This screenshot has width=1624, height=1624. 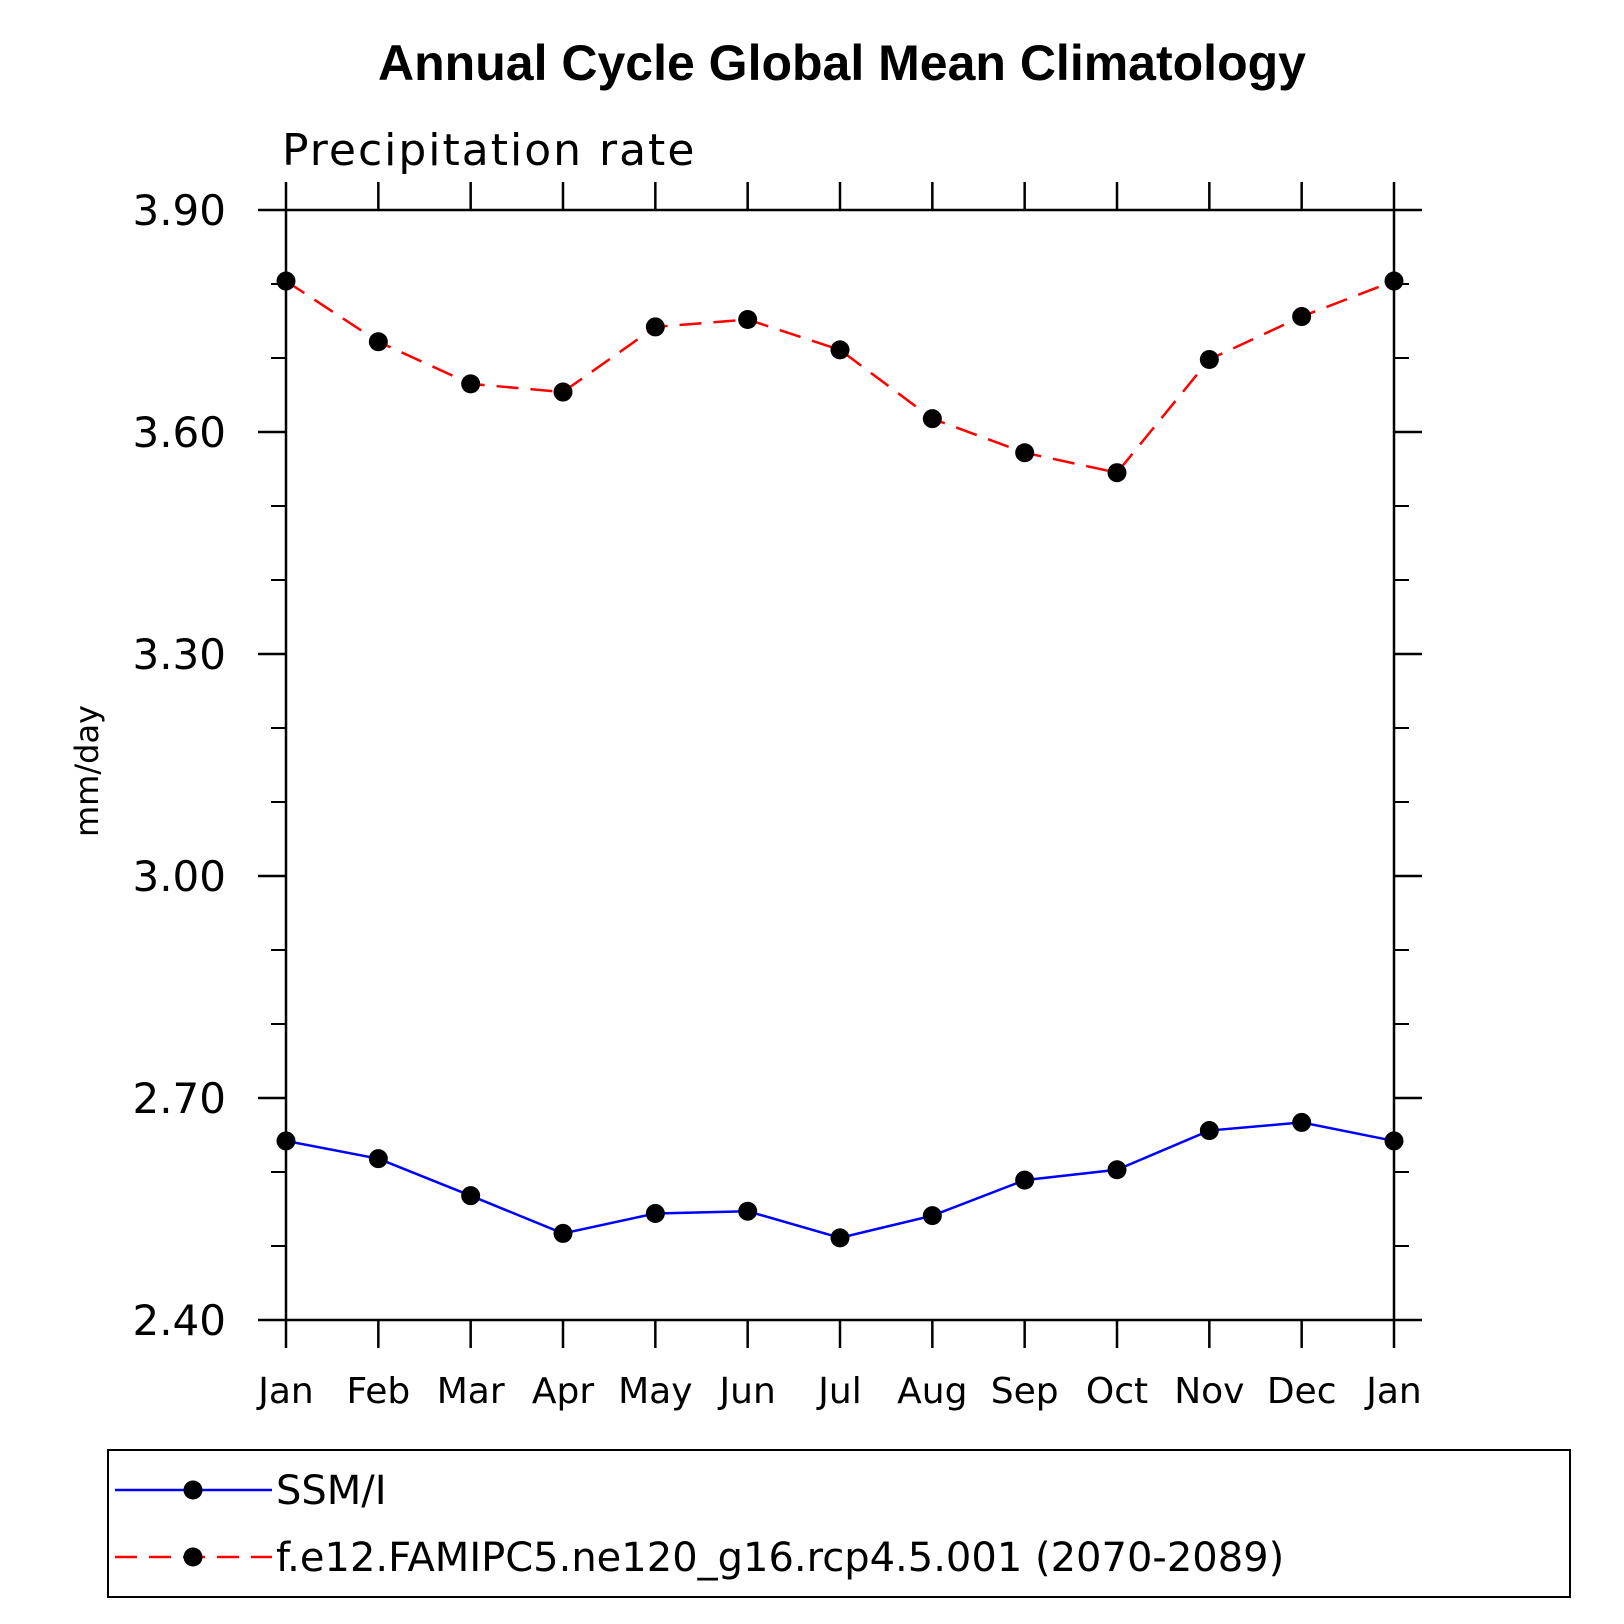 What do you see at coordinates (1209, 1391) in the screenshot?
I see `x-tick-label: Nov` at bounding box center [1209, 1391].